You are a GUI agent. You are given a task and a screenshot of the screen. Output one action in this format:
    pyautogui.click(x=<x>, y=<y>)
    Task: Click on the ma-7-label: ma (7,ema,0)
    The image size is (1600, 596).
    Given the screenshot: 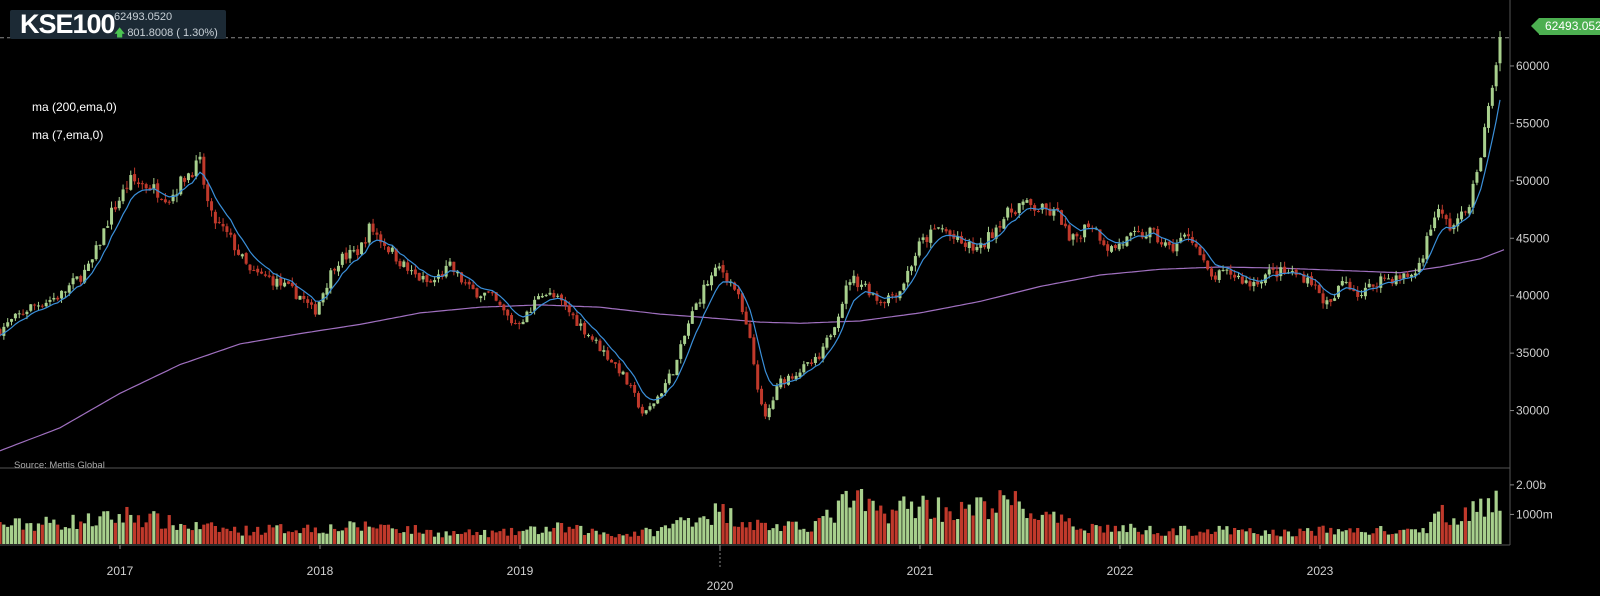 What is the action you would take?
    pyautogui.click(x=68, y=135)
    